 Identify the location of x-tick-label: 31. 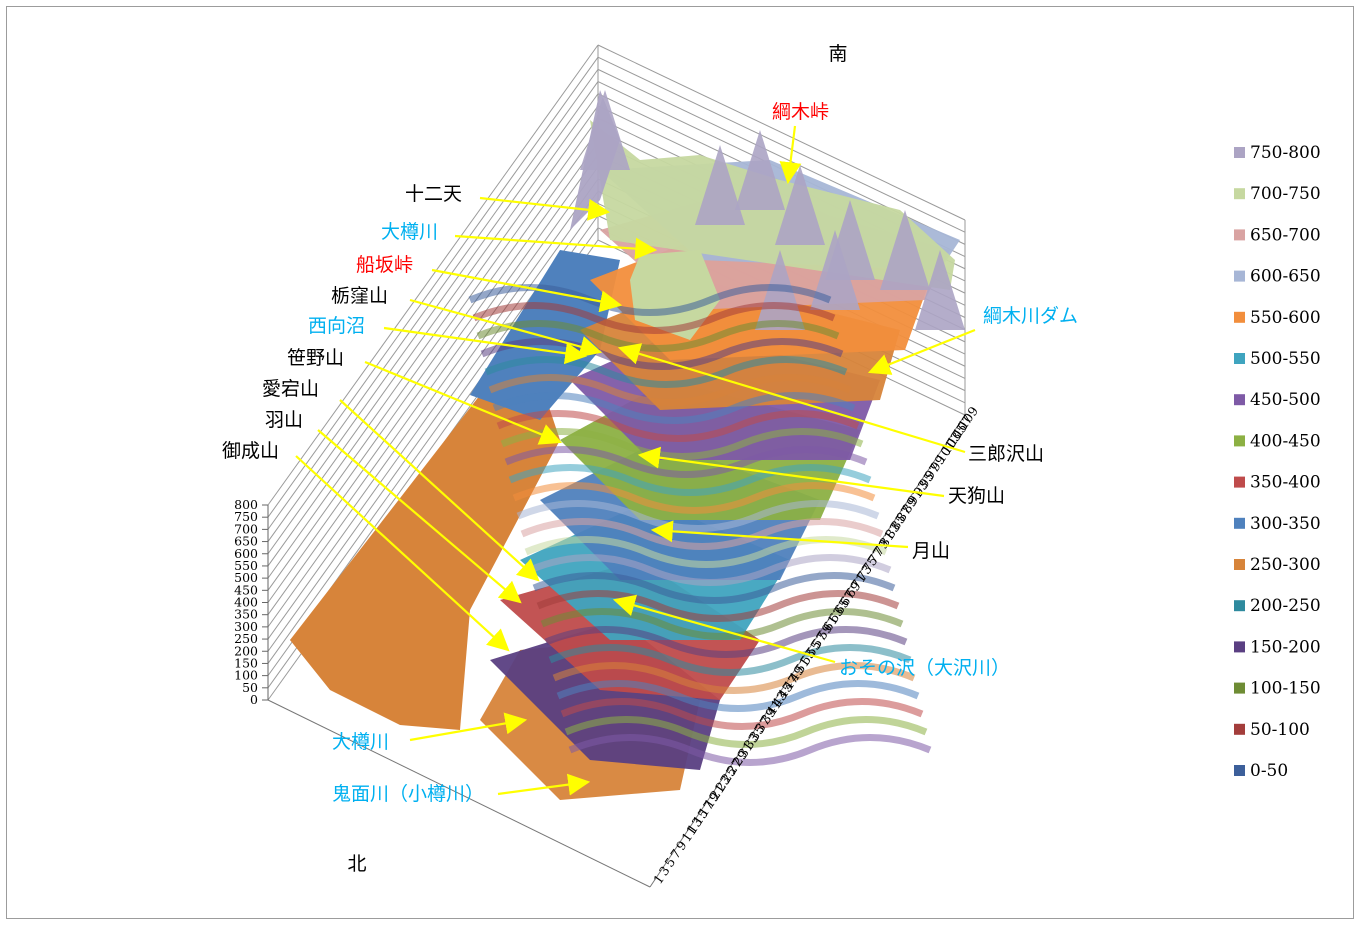
(745, 750).